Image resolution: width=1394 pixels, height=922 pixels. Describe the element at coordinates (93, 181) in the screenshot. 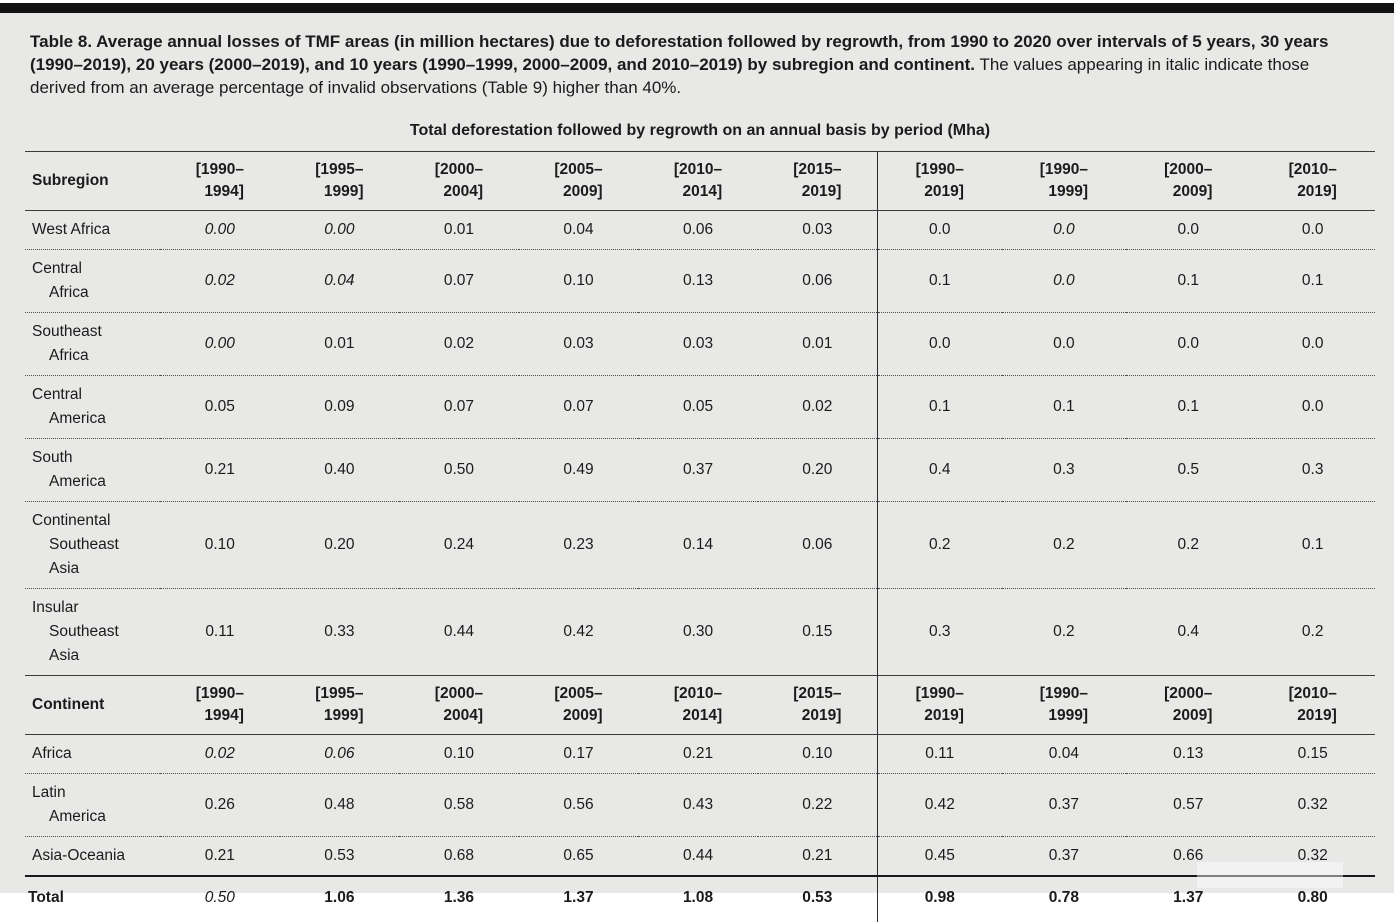

I see `column-header-subregion: Subregion` at that location.